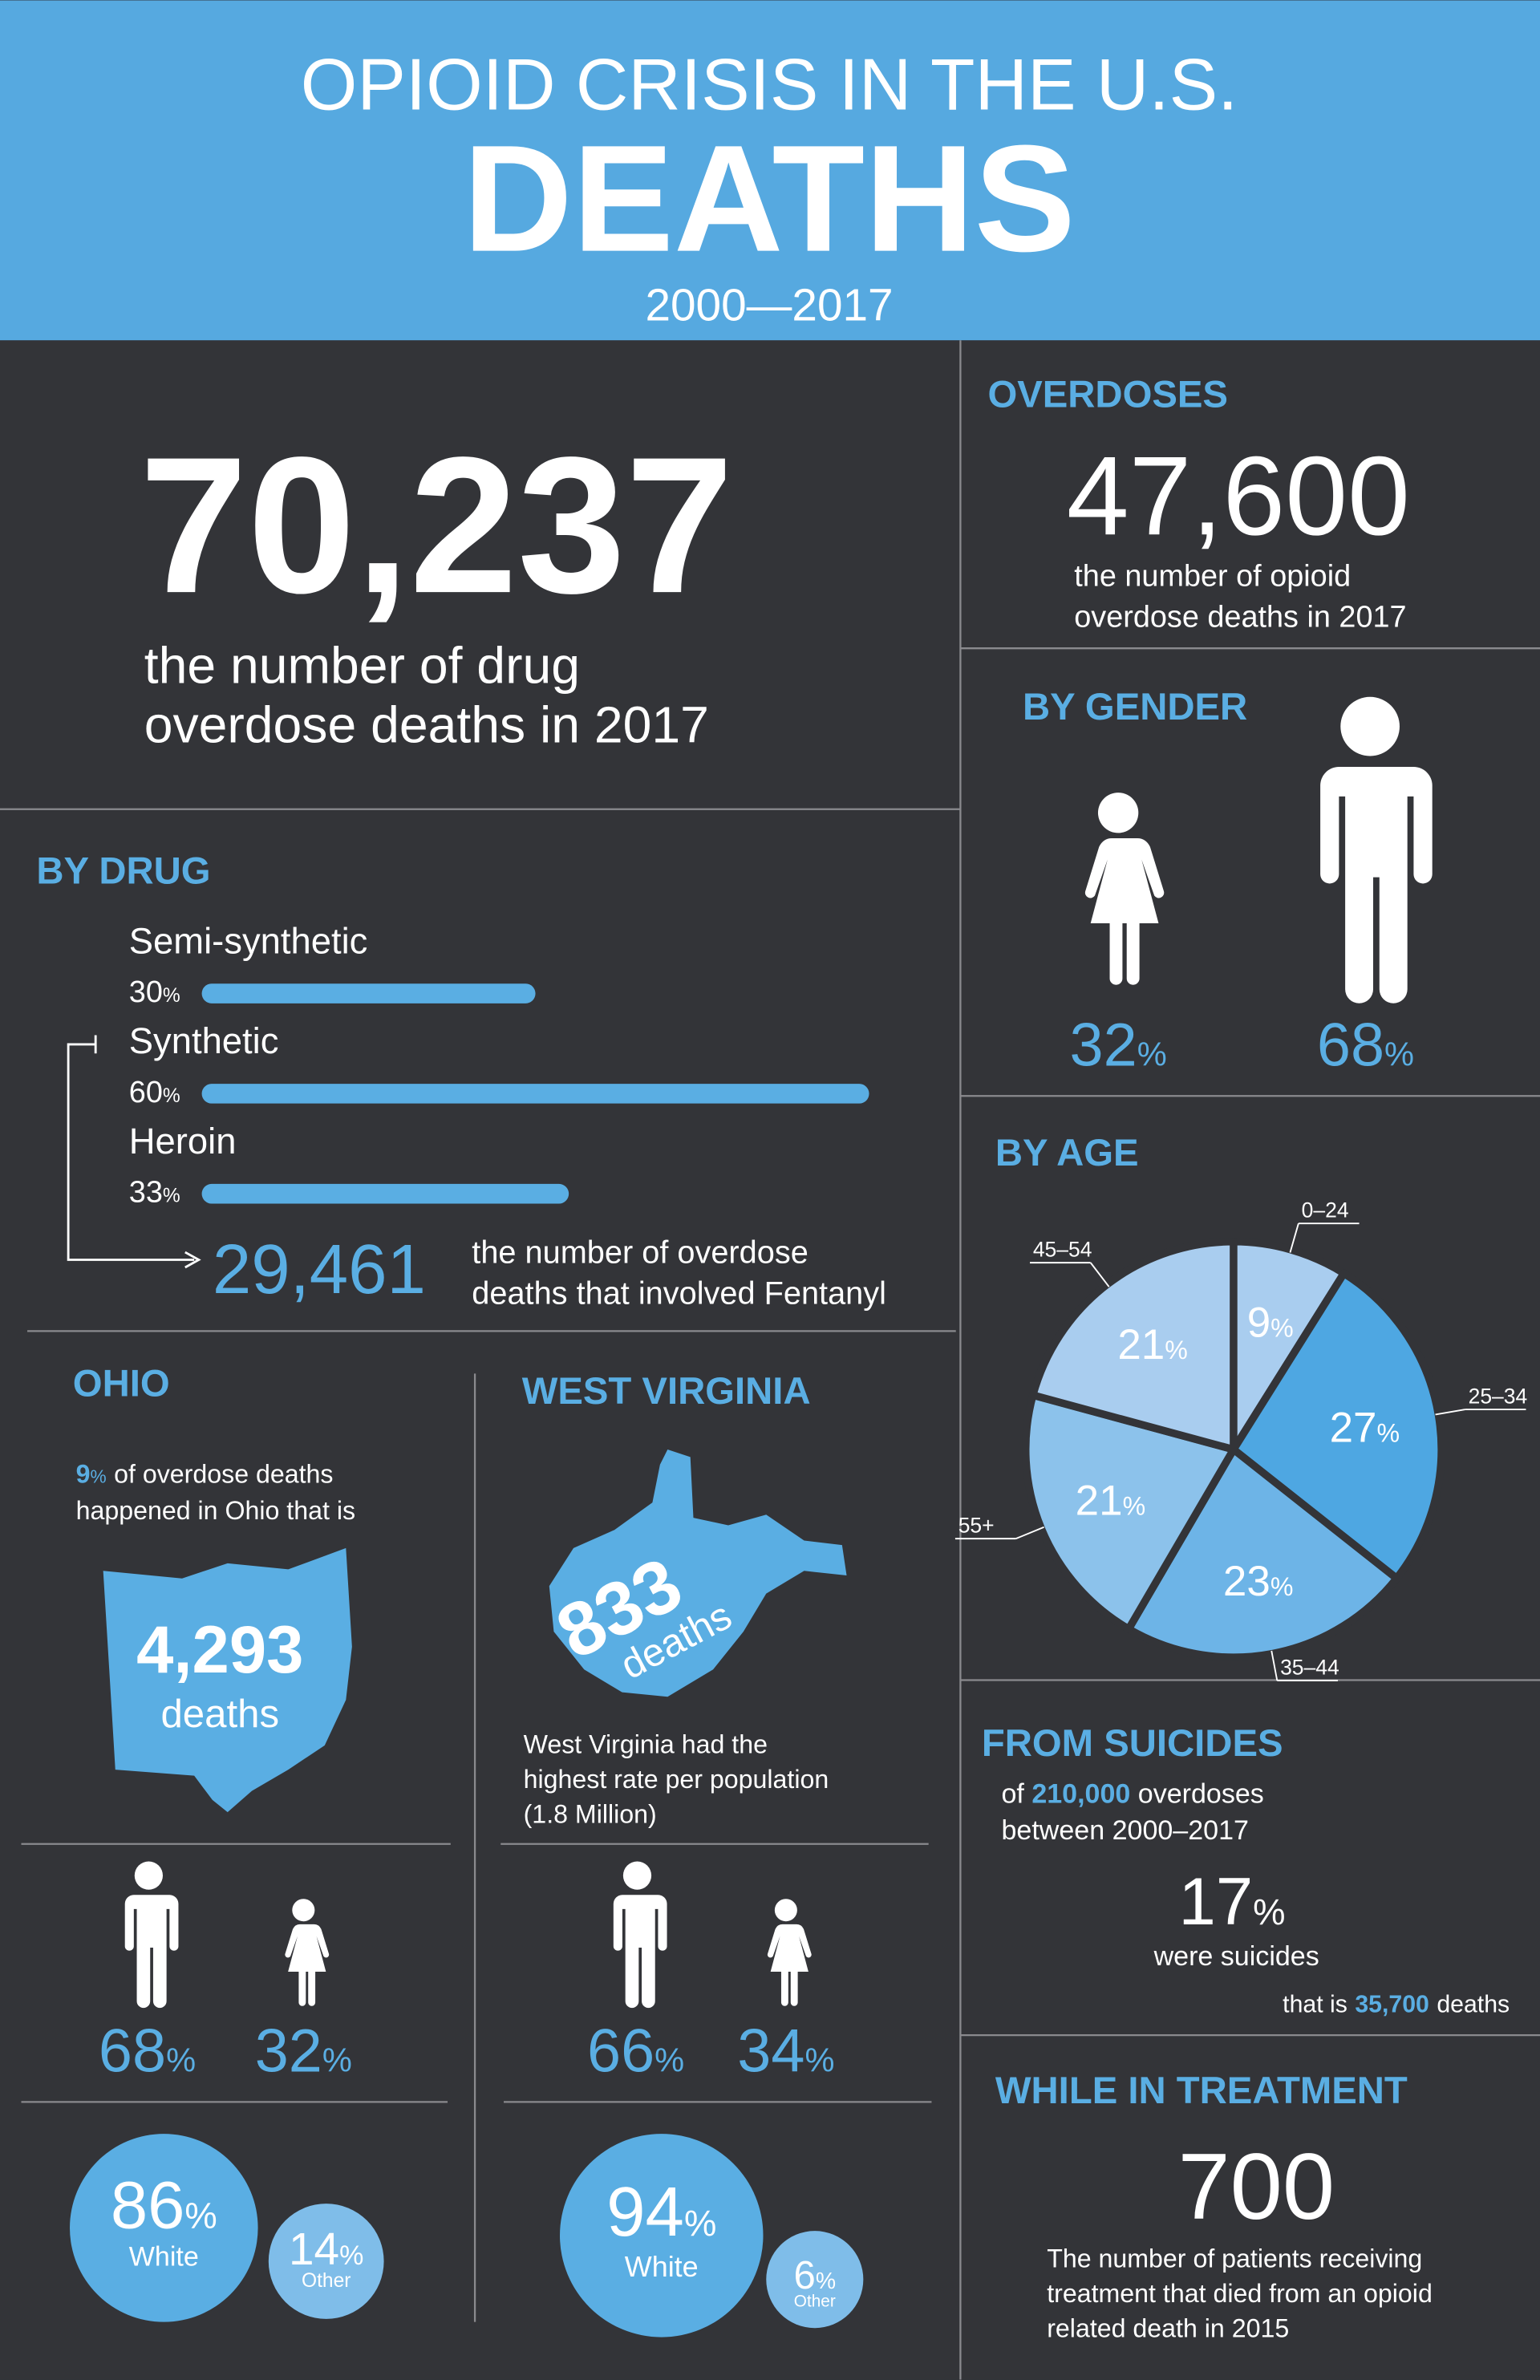 Image resolution: width=1540 pixels, height=2380 pixels. Describe the element at coordinates (1240, 2293) in the screenshot. I see `treatment-caption: treatment that died from an opioid` at that location.